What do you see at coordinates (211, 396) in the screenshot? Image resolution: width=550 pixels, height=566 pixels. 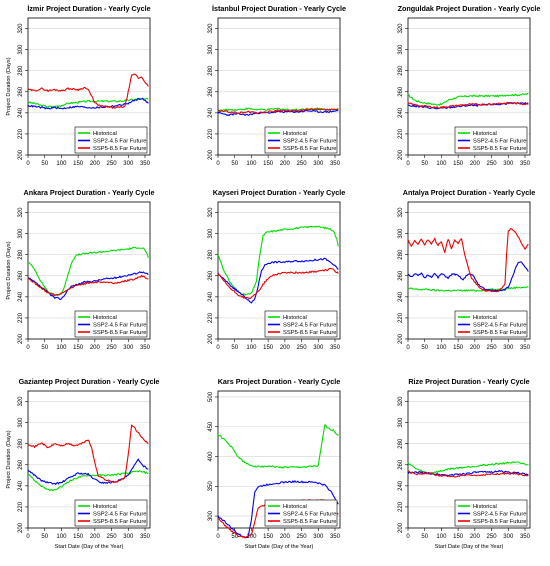 I see `y-tick-label: 500` at bounding box center [211, 396].